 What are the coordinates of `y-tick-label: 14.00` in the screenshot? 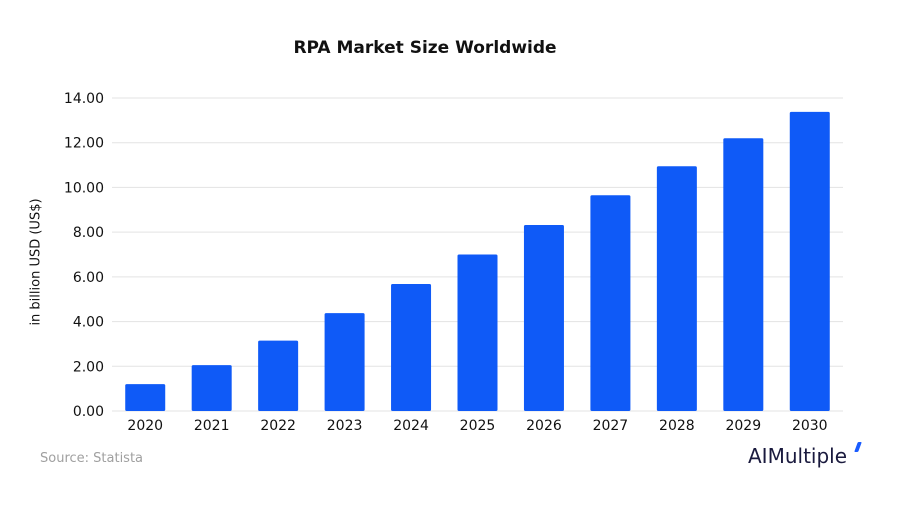 It's located at (84, 99).